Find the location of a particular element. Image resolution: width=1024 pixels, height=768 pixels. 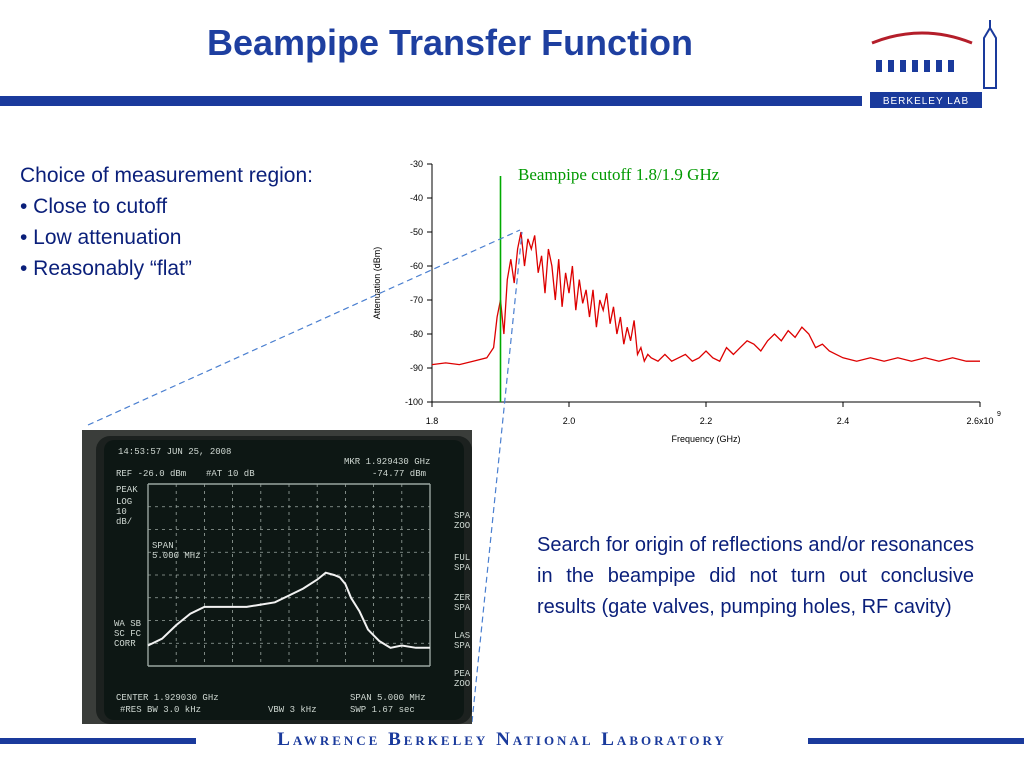

screen-graticule is located at coordinates (289, 575).